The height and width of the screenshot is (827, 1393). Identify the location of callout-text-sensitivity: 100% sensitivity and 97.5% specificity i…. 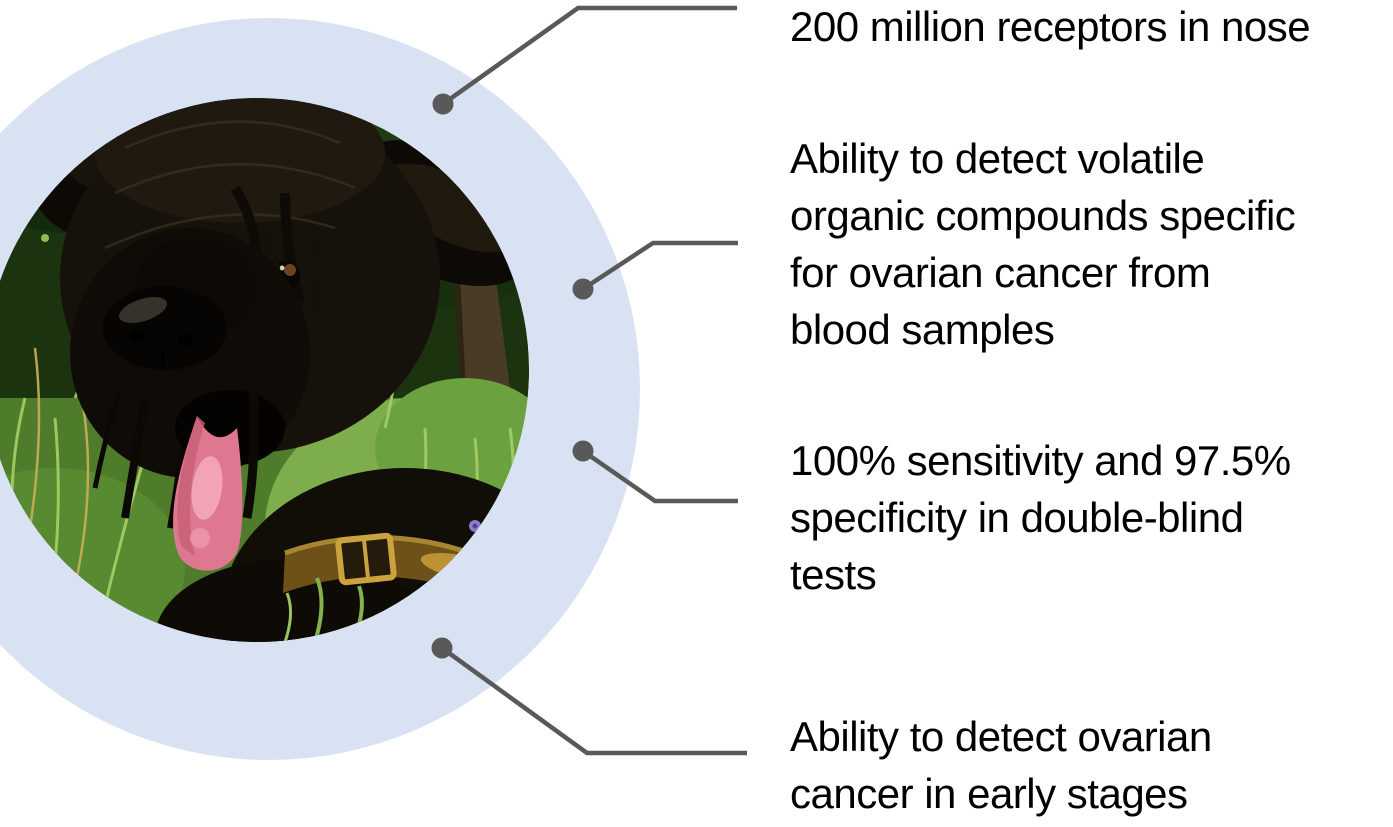
(1040, 517).